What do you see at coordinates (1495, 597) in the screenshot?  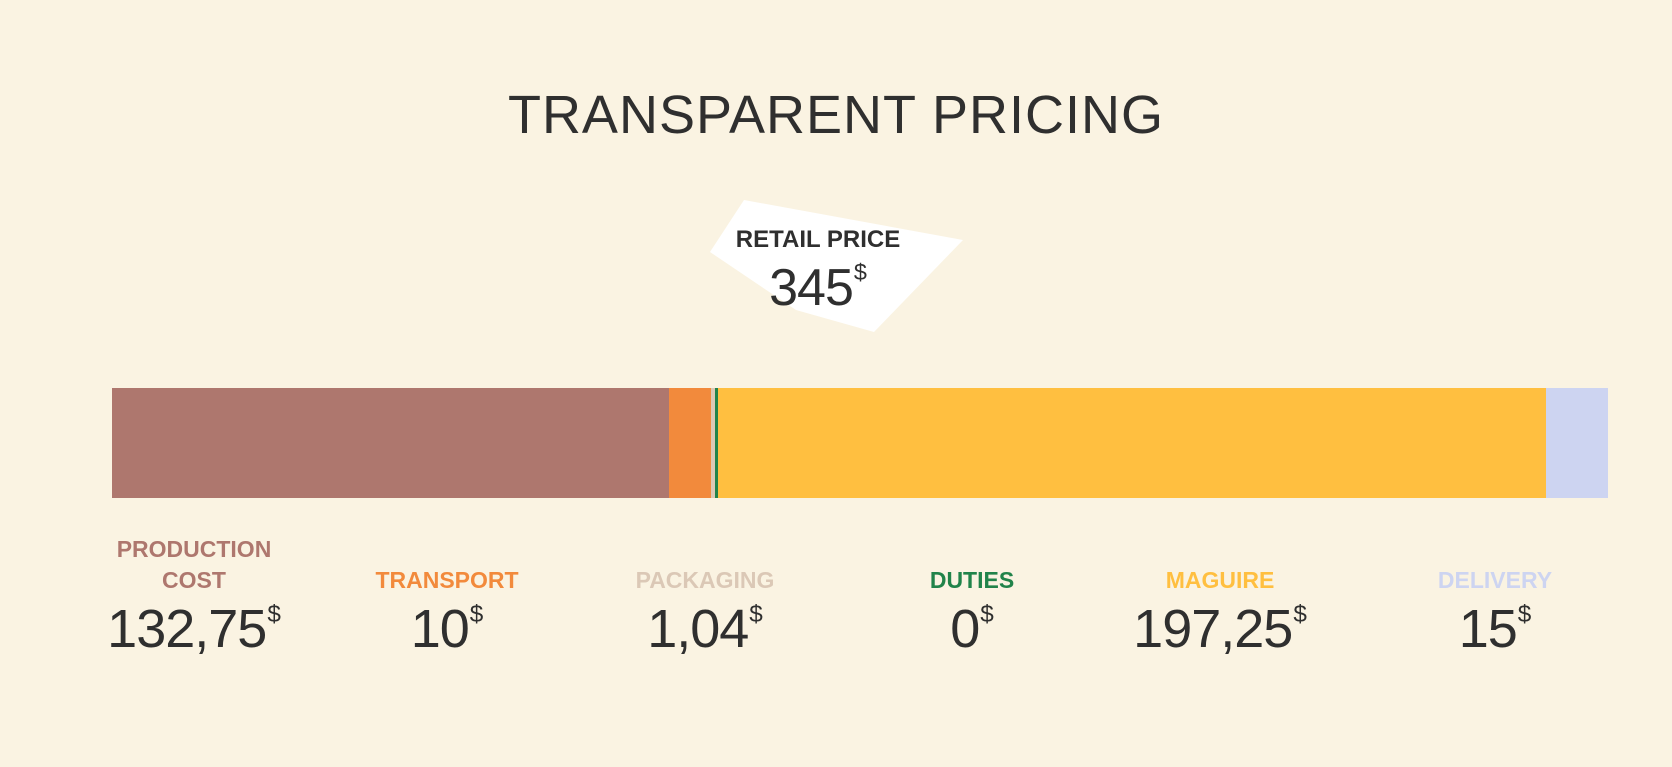 I see `cost-item-delivery: DELIVERY 15$` at bounding box center [1495, 597].